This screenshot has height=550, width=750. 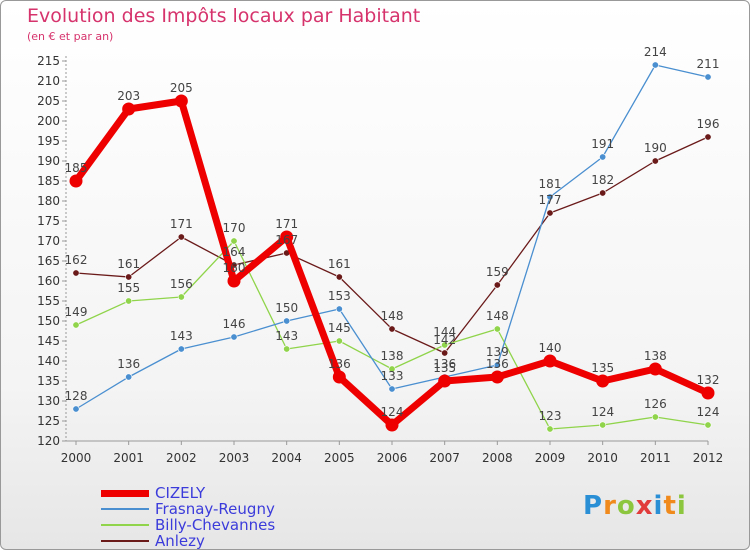 I want to click on data-label: 149, so click(x=76, y=312).